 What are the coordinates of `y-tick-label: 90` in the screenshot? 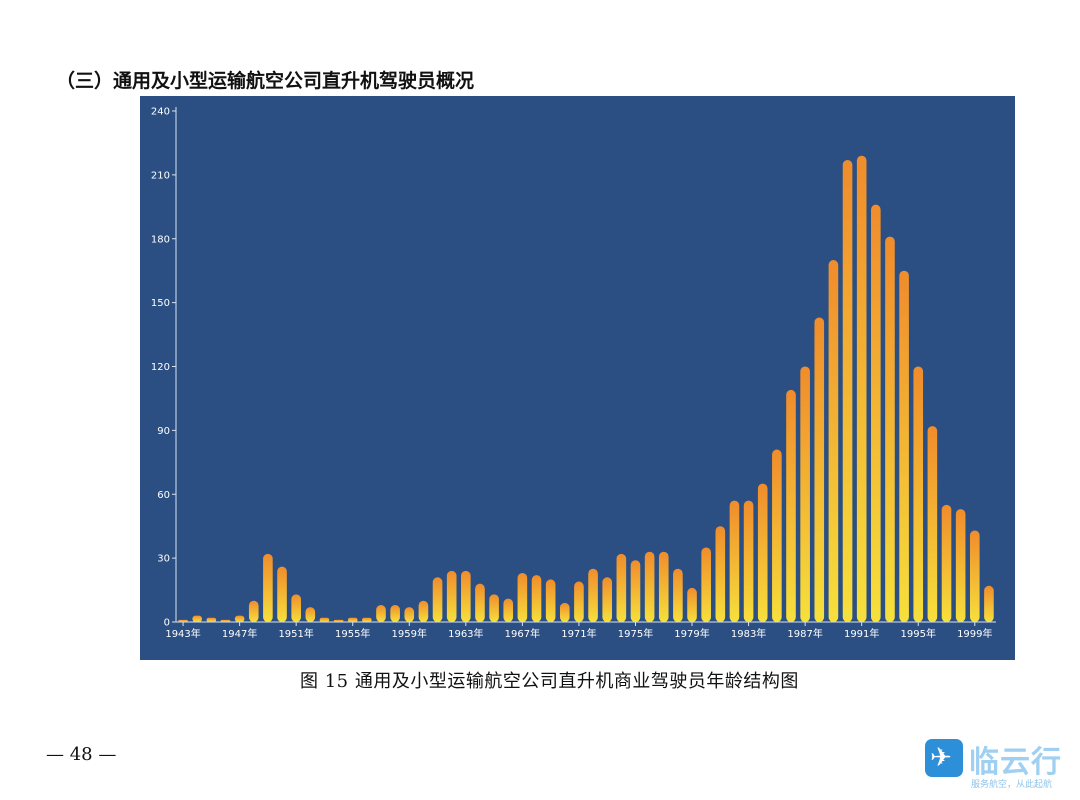 It's located at (163, 431).